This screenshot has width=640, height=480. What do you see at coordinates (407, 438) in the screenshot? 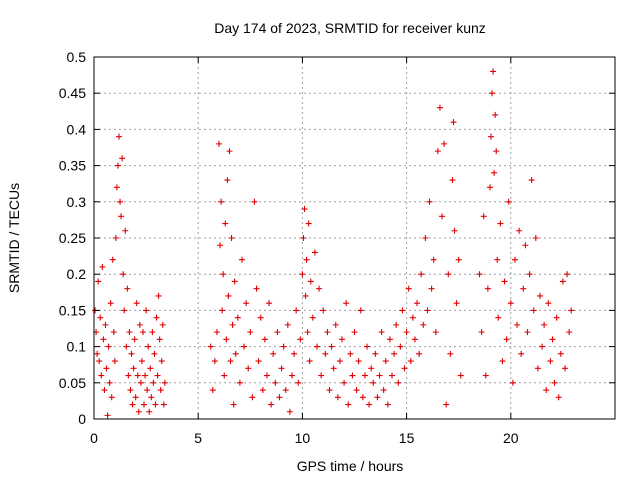
I see `x-tick-label: 15` at bounding box center [407, 438].